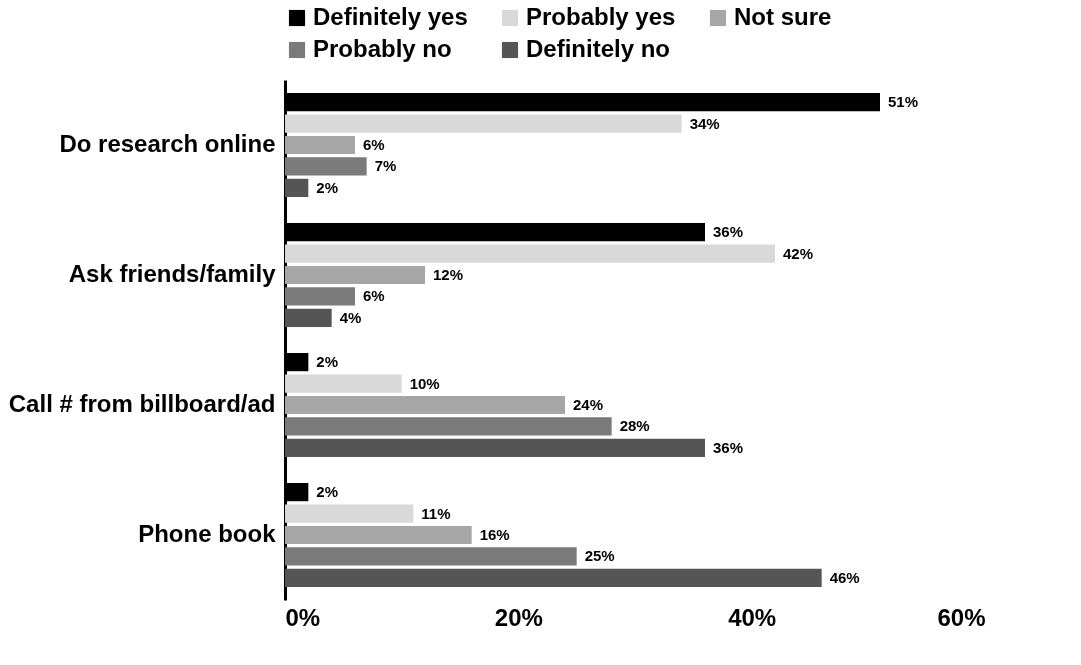 The image size is (1081, 665). Describe the element at coordinates (961, 617) in the screenshot. I see `x-tick-label: 60%` at that location.